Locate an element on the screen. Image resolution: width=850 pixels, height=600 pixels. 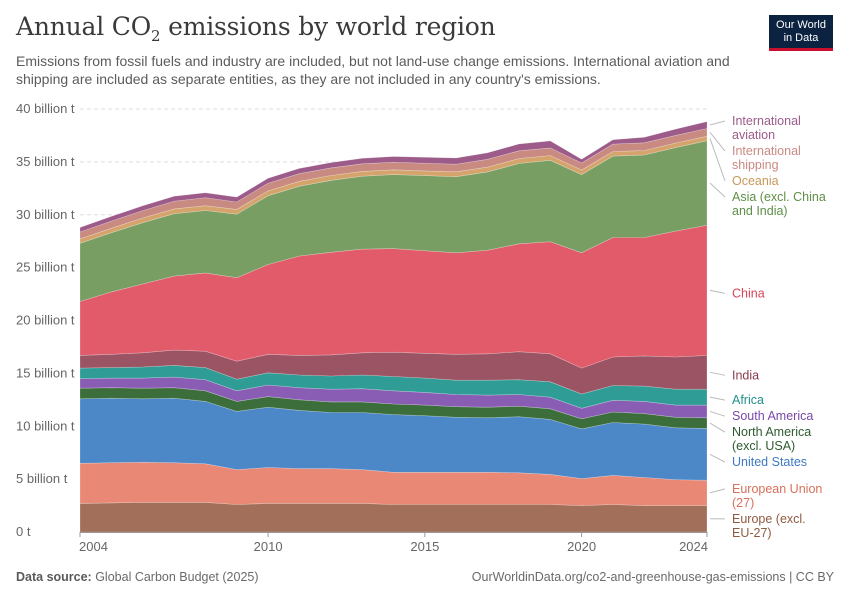
legend-africa: Africa is located at coordinates (736, 400).